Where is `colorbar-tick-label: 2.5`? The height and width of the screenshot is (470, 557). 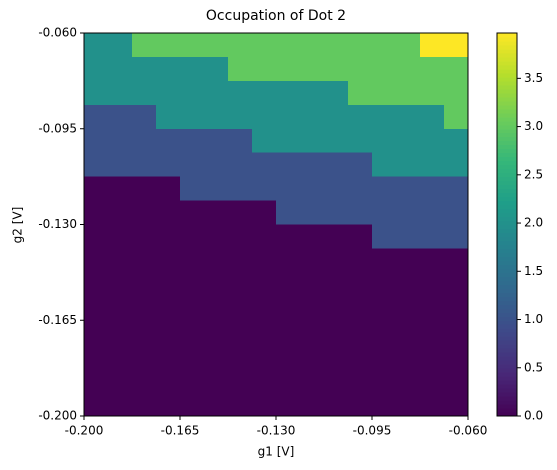 colorbar-tick-label: 2.5 is located at coordinates (533, 174).